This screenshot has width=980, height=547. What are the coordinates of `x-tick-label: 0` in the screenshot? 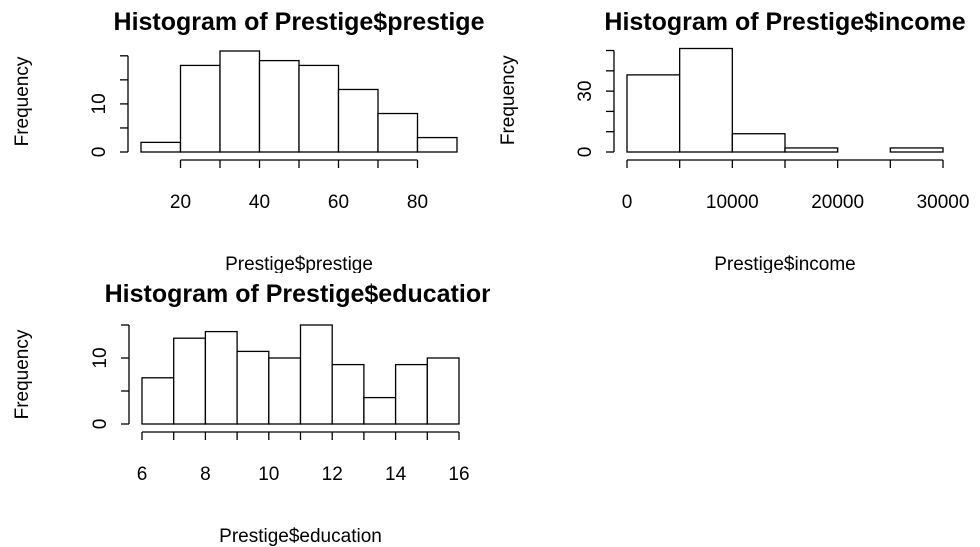 It's located at (627, 202).